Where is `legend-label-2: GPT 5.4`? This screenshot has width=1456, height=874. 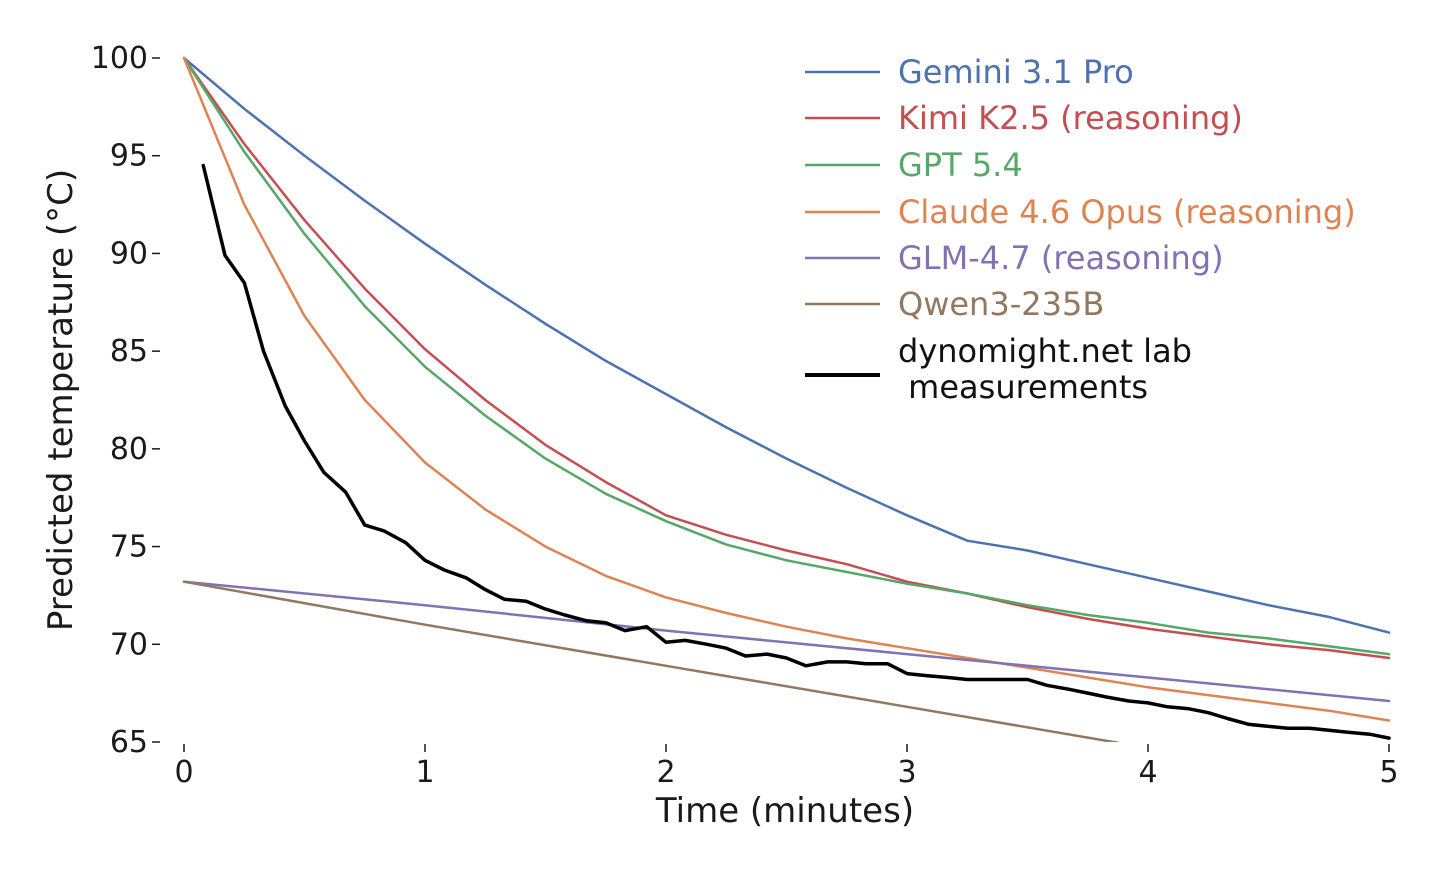
legend-label-2: GPT 5.4 is located at coordinates (960, 165).